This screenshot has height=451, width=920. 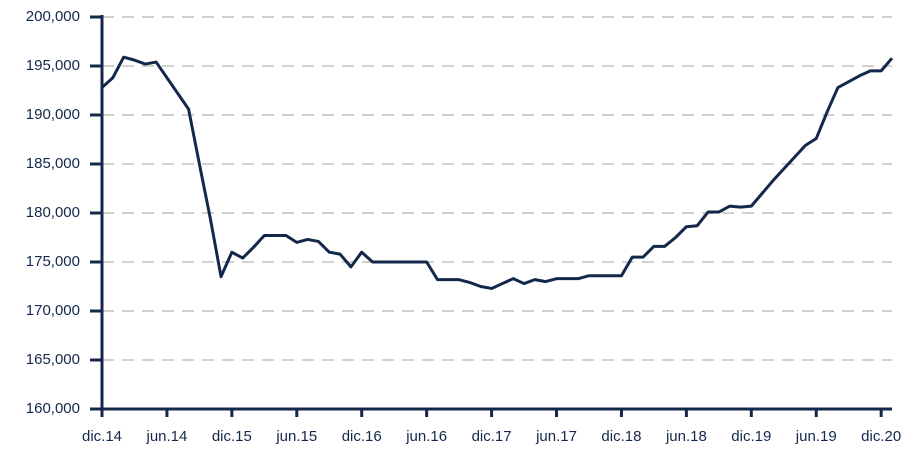 I want to click on x-tick-label: jun.18, so click(x=686, y=436).